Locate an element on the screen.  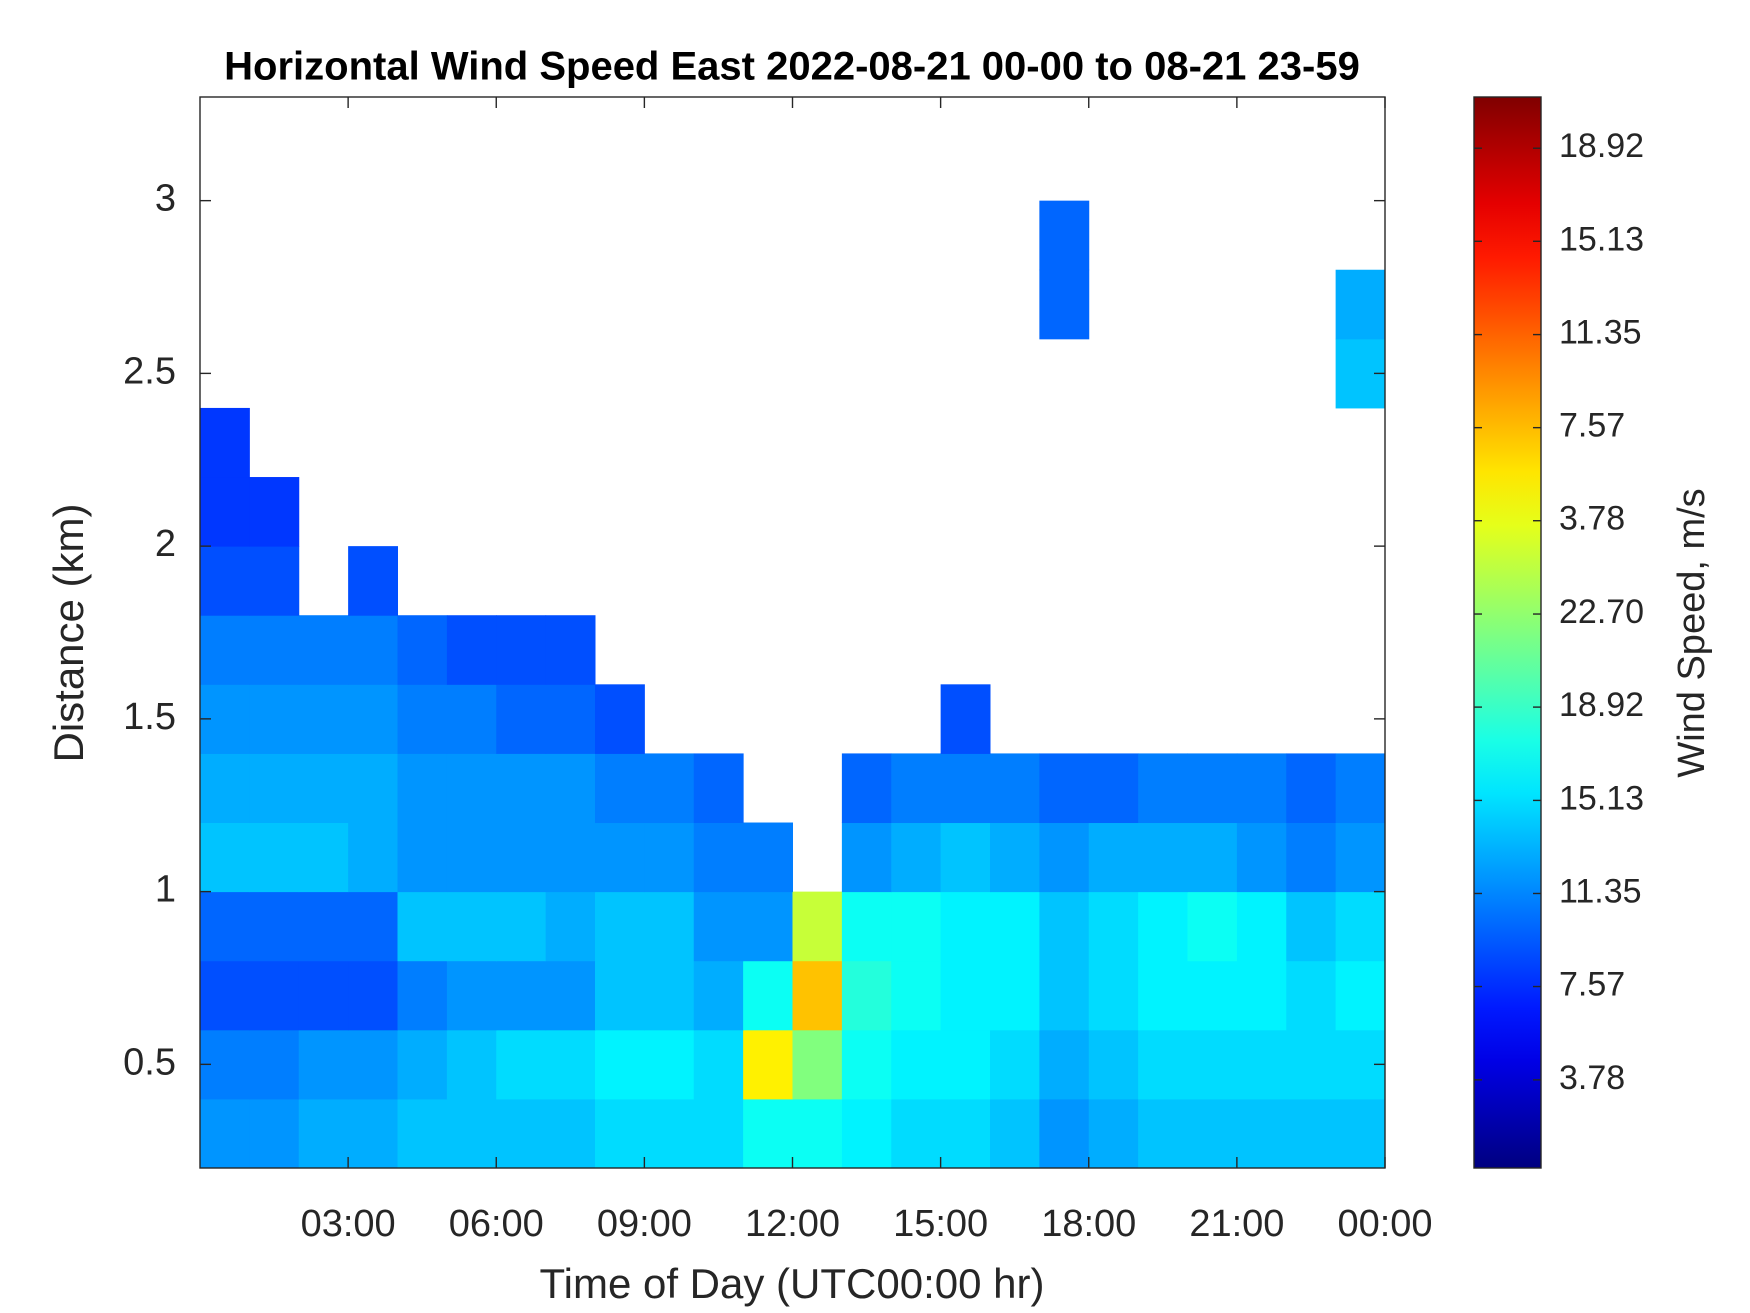
y-tick-label: 1.5 is located at coordinates (149, 717).